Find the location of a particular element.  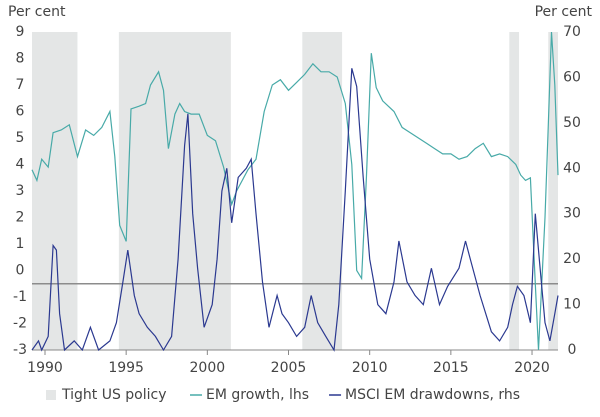

legend-label: MSCI EM drawdowns, rhs is located at coordinates (432, 395).